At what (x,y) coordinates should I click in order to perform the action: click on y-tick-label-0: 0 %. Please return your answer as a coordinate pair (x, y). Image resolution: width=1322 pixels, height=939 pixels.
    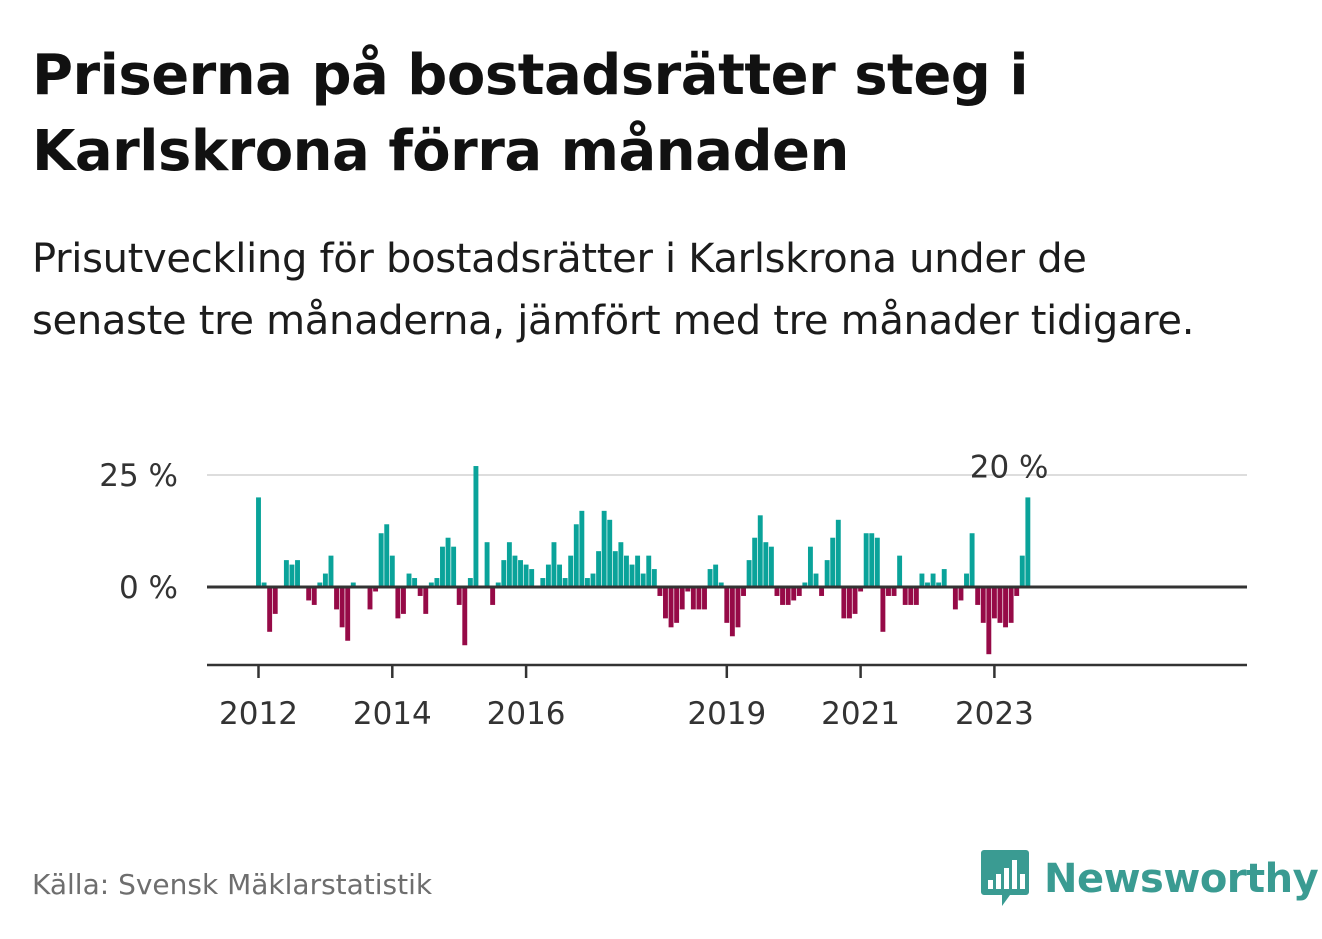
    Looking at the image, I should click on (148, 588).